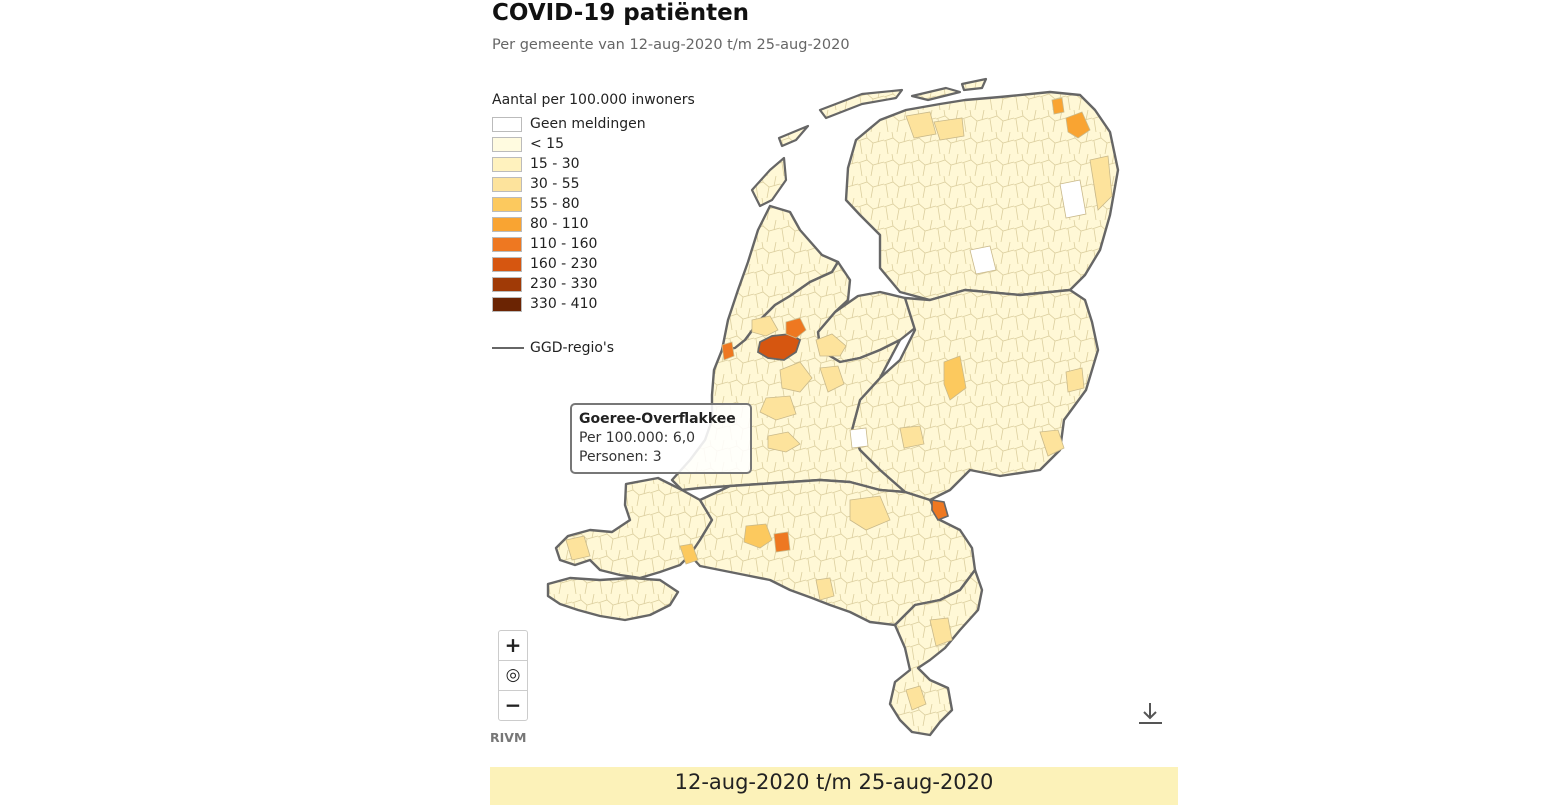 This screenshot has height=809, width=1568. What do you see at coordinates (513, 646) in the screenshot?
I see `zoom-in-button: +` at bounding box center [513, 646].